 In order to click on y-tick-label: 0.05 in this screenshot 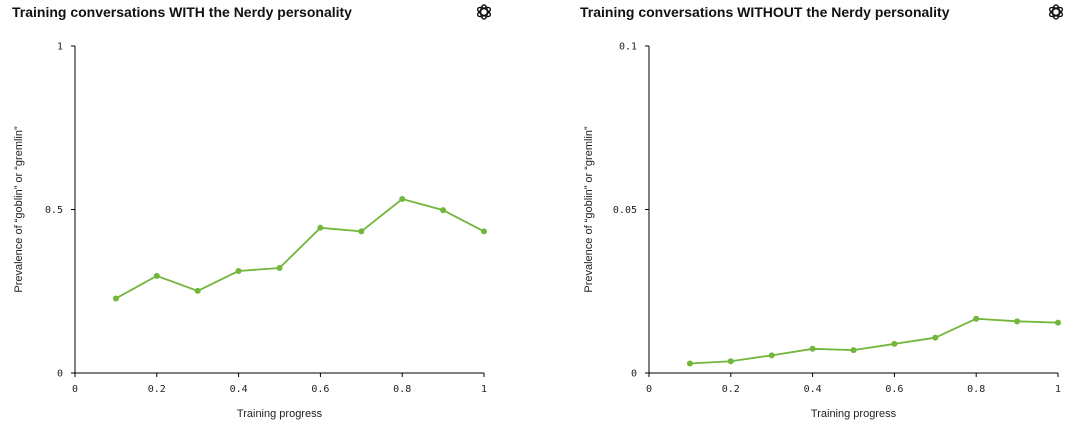, I will do `click(625, 210)`.